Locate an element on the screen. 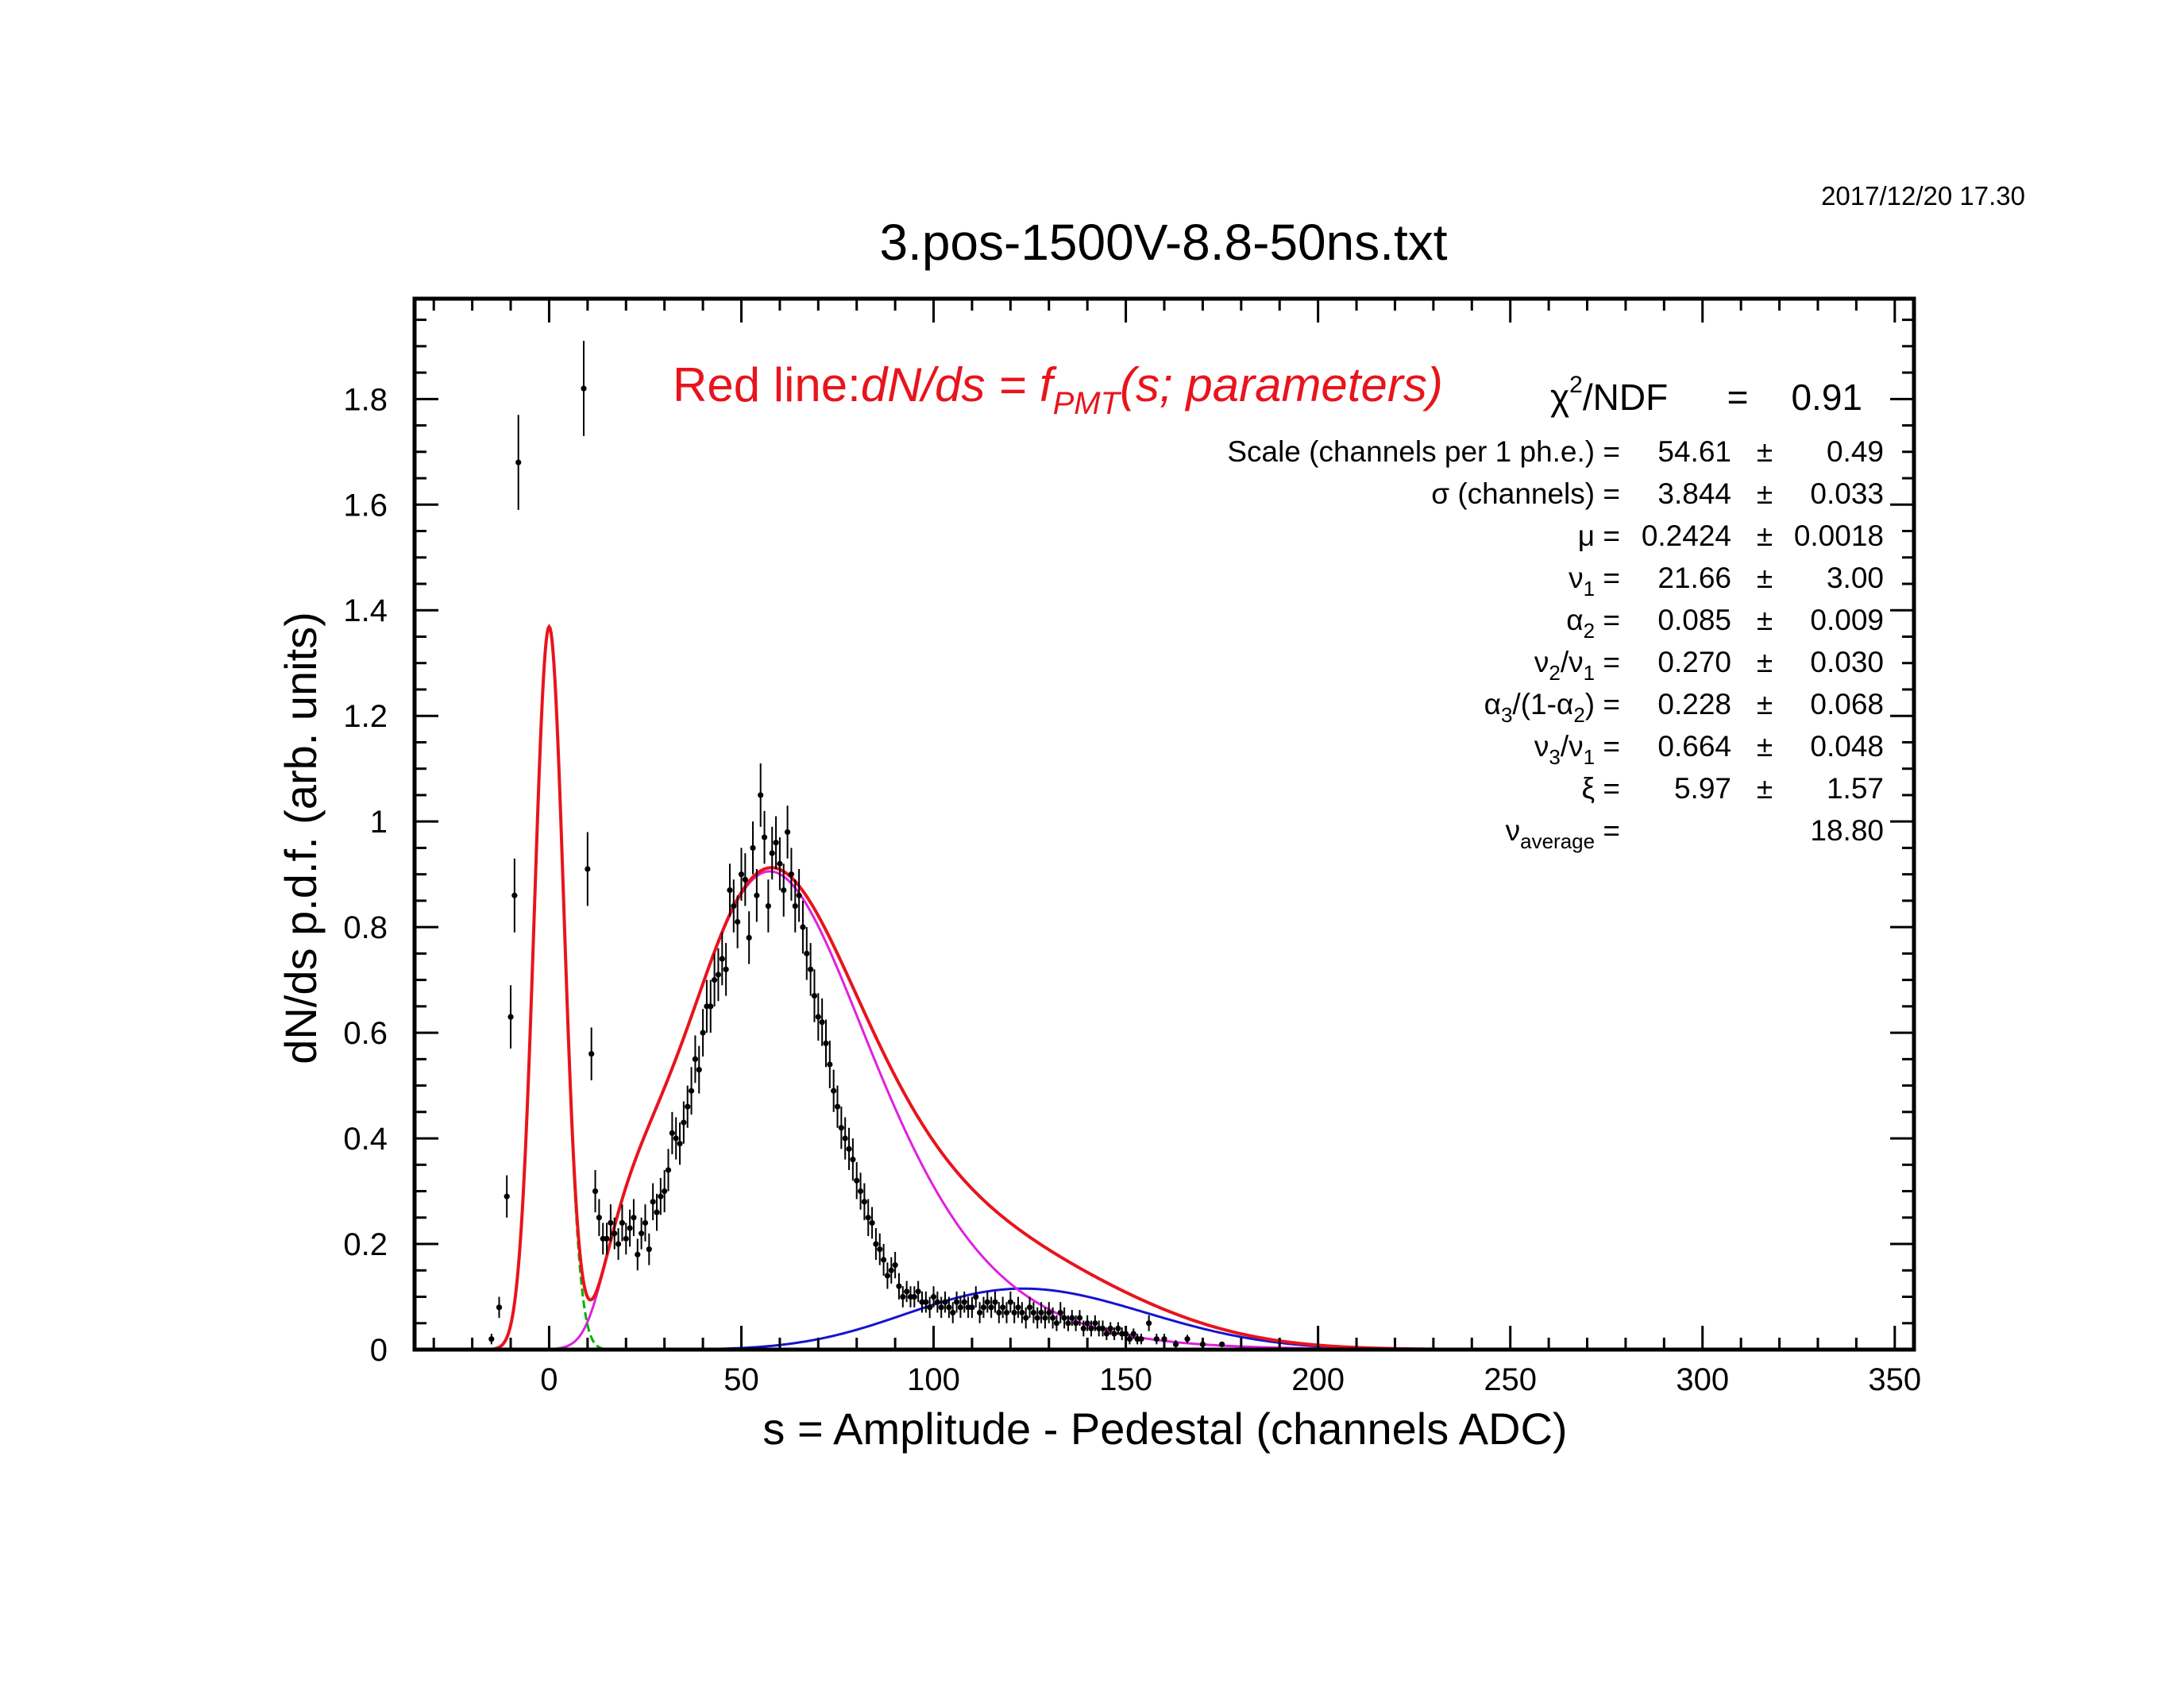  x-tick-label: 300 is located at coordinates (1702, 1379).